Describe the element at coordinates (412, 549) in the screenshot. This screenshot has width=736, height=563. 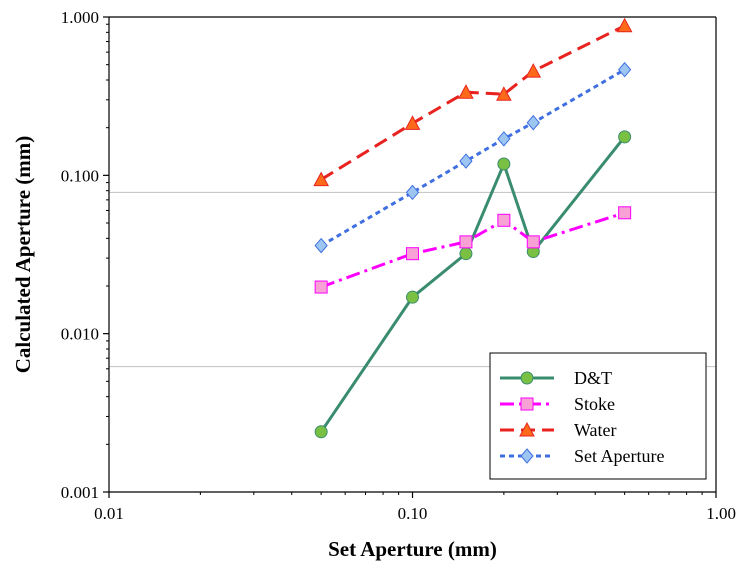
I see `x-axis-title: Set Aperture (mm)` at that location.